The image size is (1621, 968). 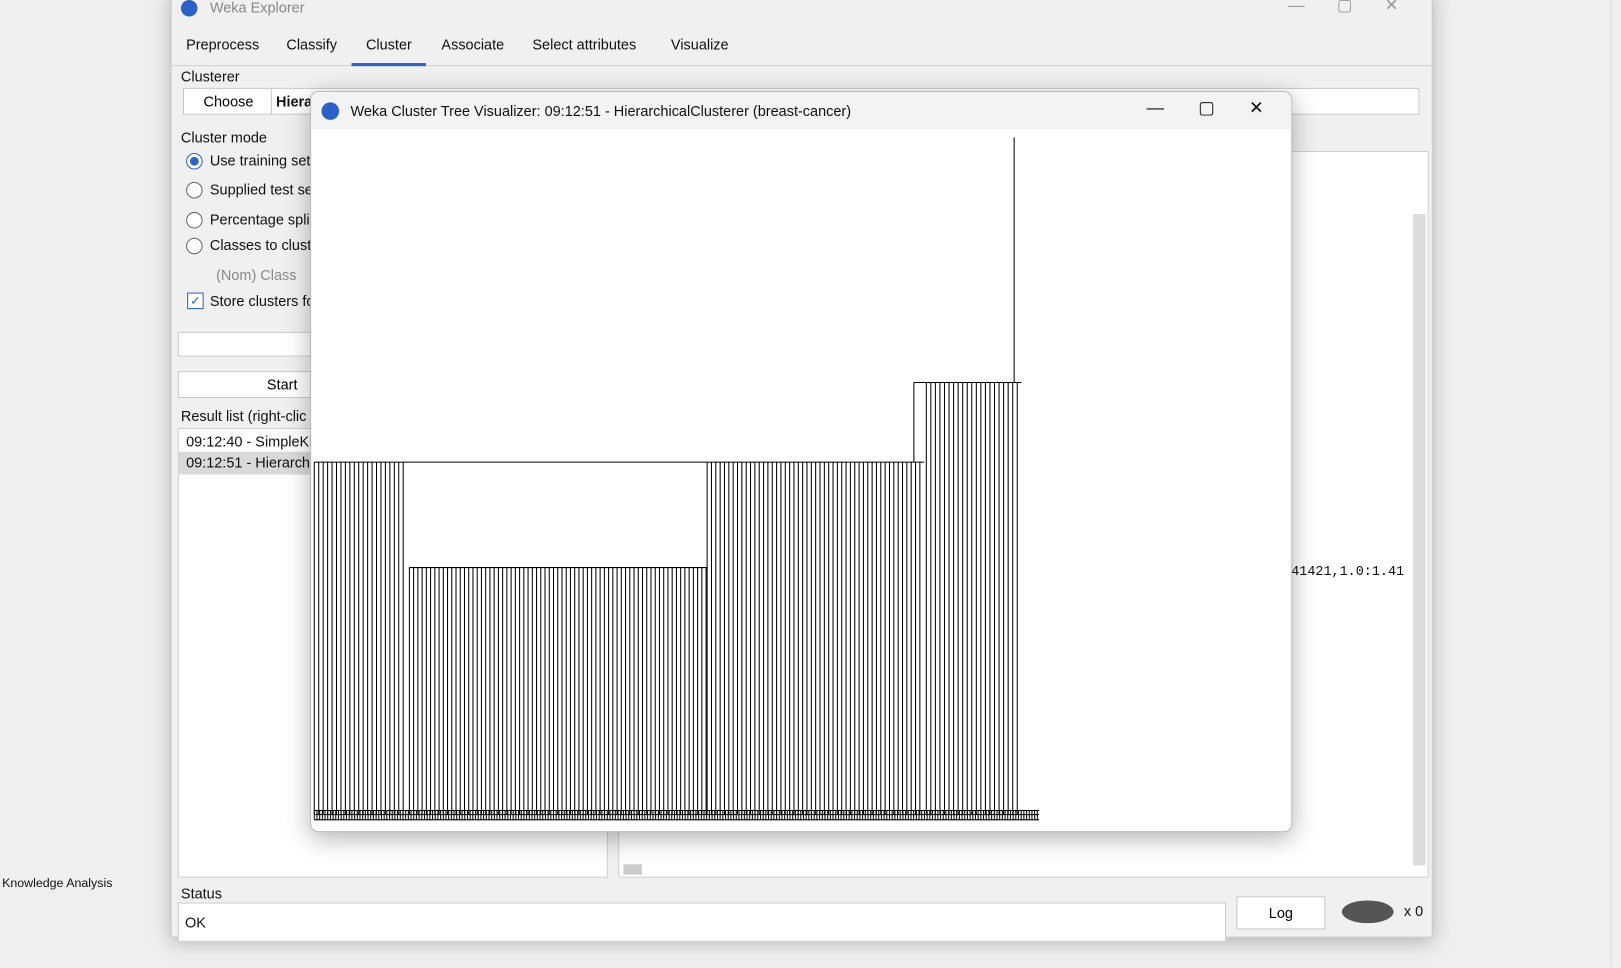 I want to click on dialog-titlebar, so click(x=801, y=111).